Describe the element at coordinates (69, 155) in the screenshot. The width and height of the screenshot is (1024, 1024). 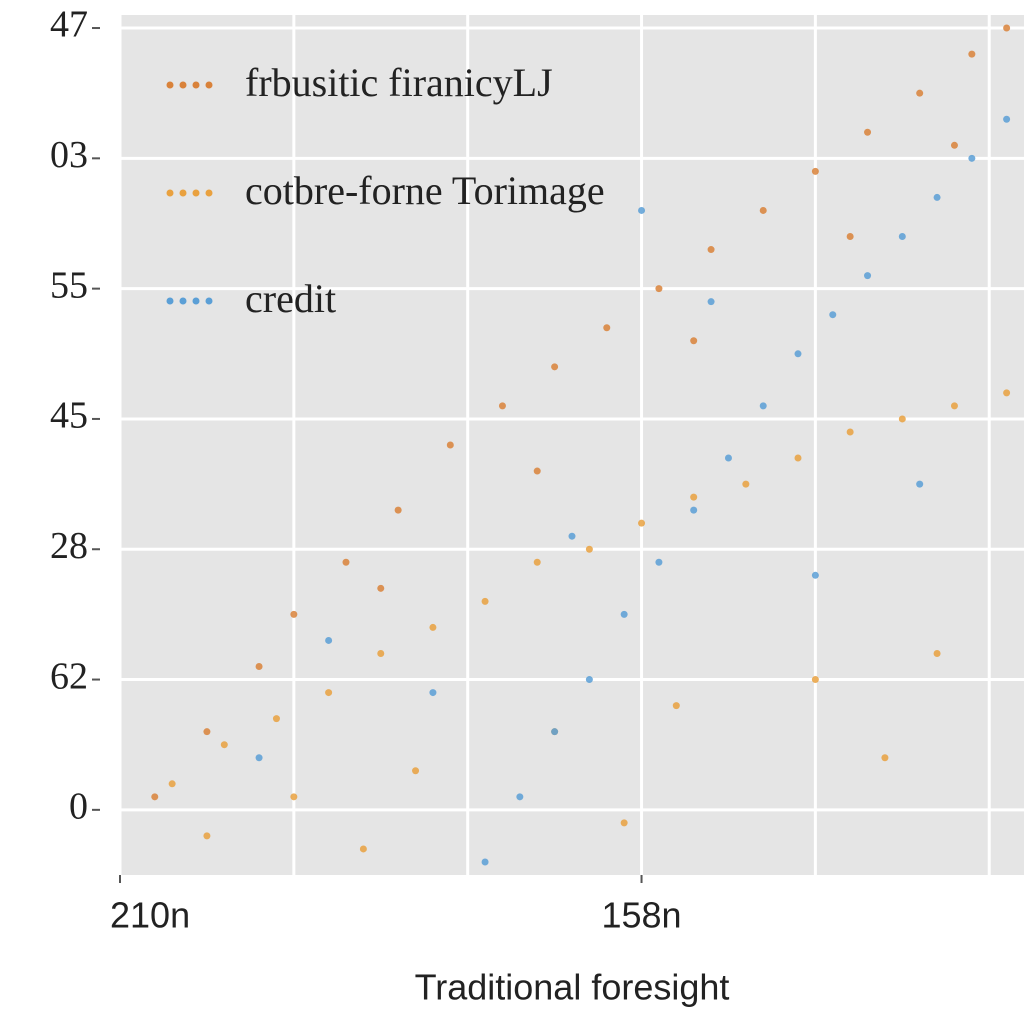
I see `y-tick-label: 03` at that location.